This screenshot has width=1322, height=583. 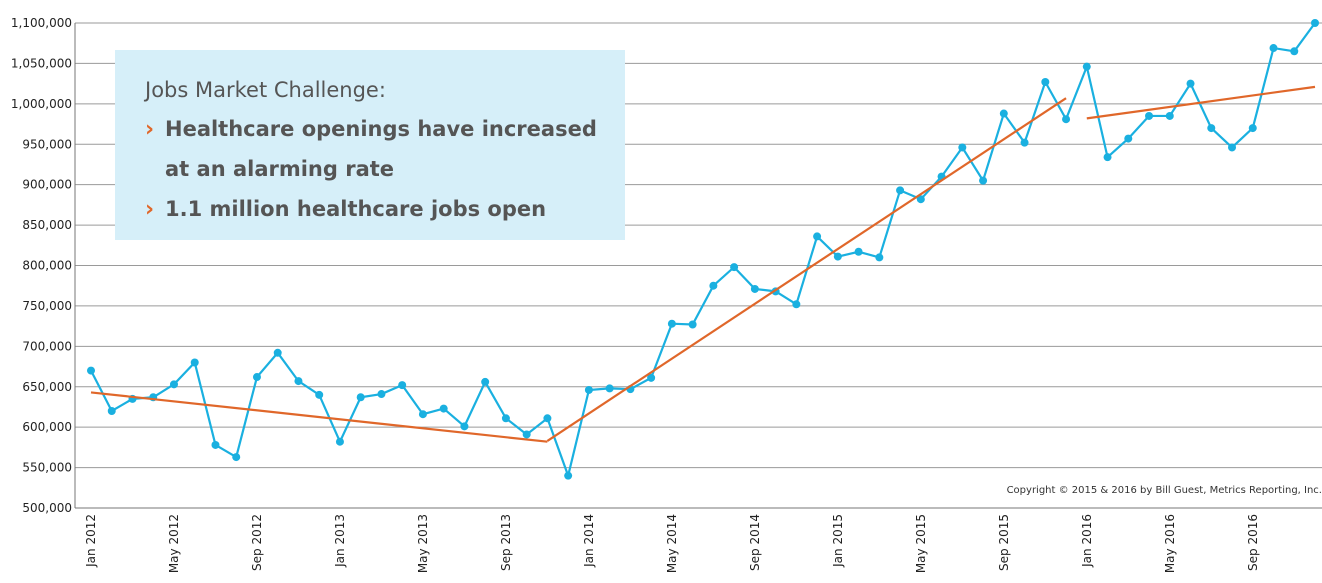 I want to click on x-tick-label: May 2013, so click(x=423, y=543).